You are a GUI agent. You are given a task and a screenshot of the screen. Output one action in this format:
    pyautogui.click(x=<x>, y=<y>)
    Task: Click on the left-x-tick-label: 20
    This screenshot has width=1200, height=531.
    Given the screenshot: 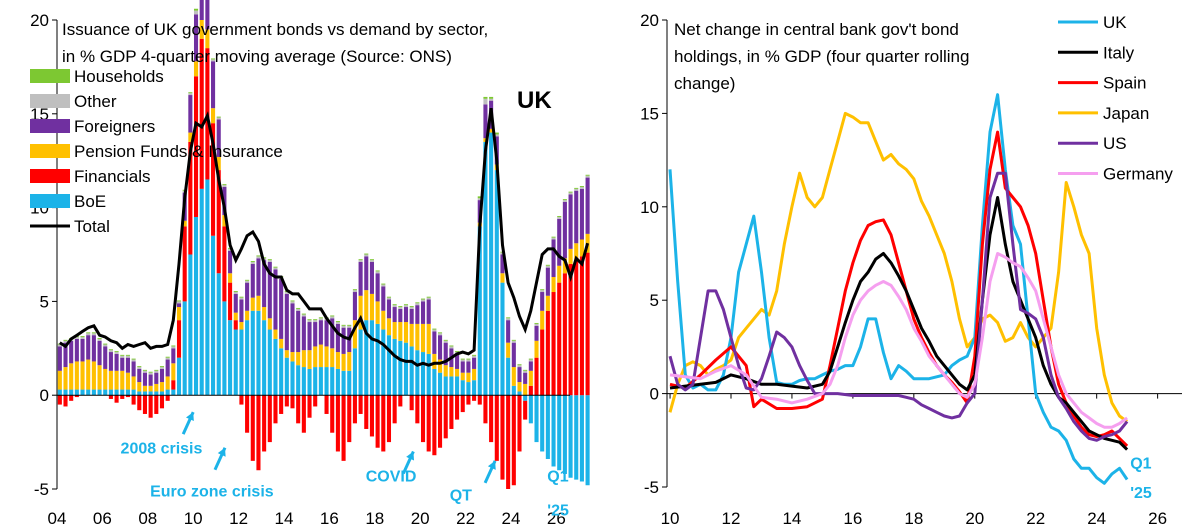 What is the action you would take?
    pyautogui.click(x=420, y=518)
    